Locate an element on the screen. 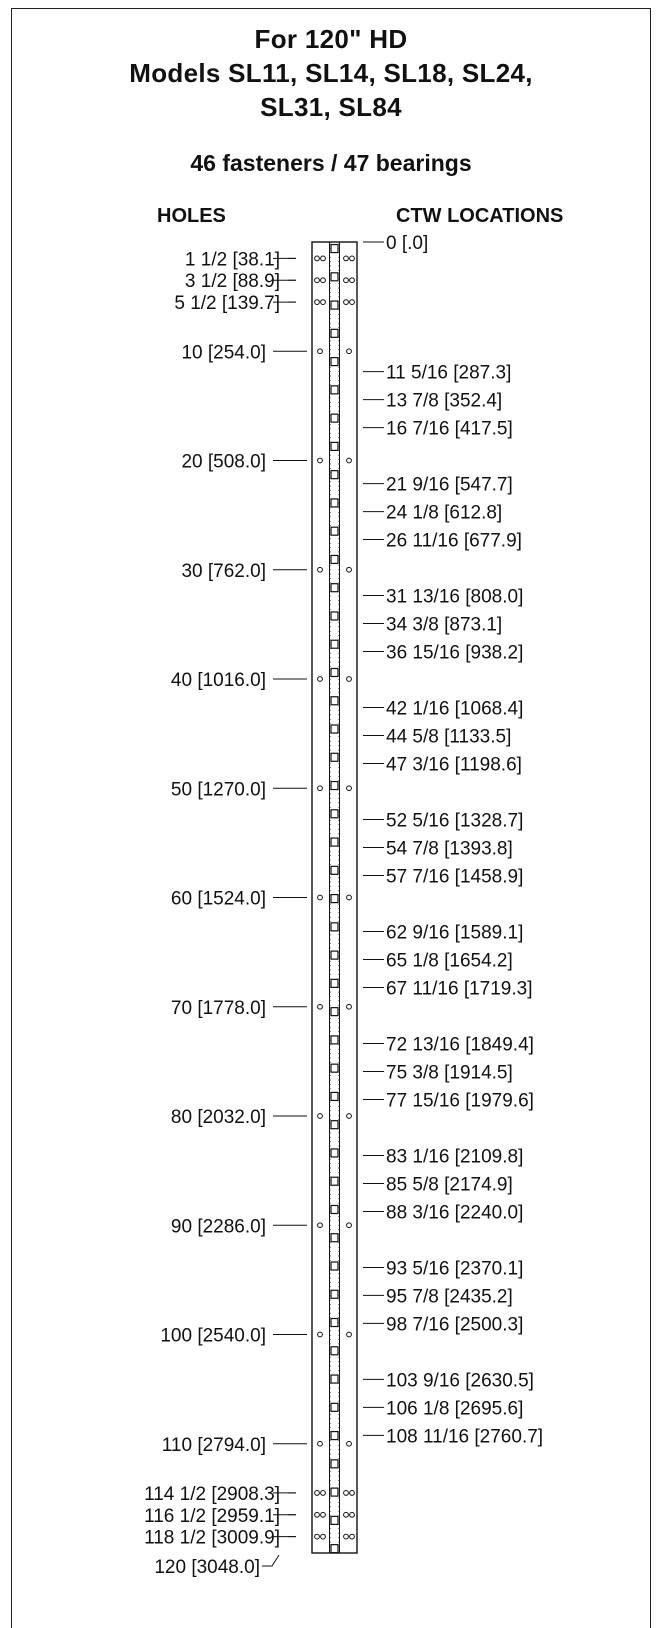 This screenshot has height=1628, width=661. ctw-label: 34 3/8 [873.1] is located at coordinates (444, 625).